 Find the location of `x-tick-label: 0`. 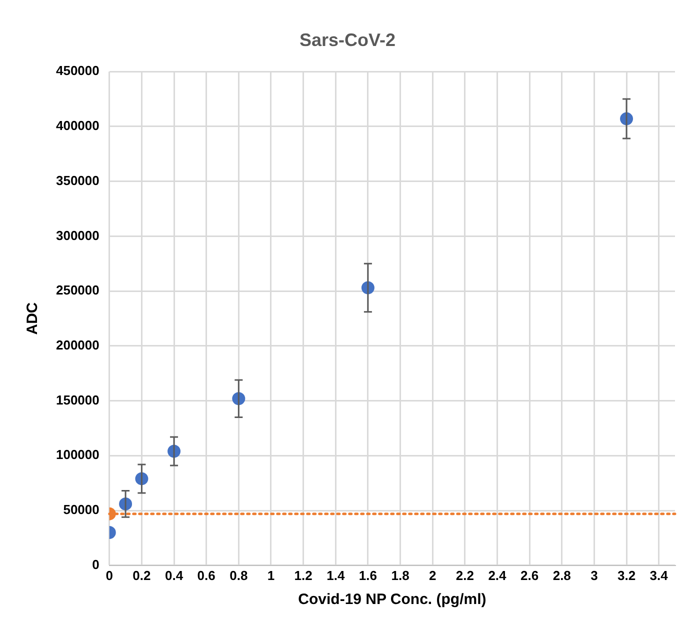

x-tick-label: 0 is located at coordinates (109, 575).